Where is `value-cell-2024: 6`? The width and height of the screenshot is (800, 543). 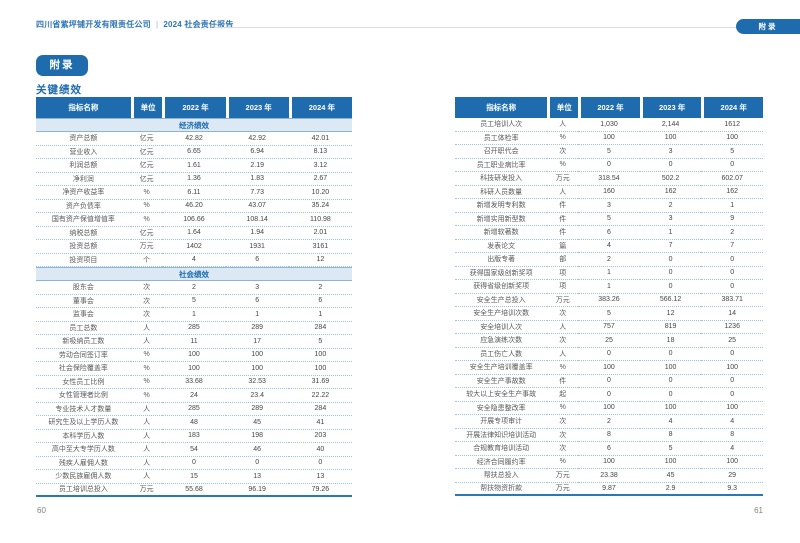
value-cell-2024: 6 is located at coordinates (320, 301).